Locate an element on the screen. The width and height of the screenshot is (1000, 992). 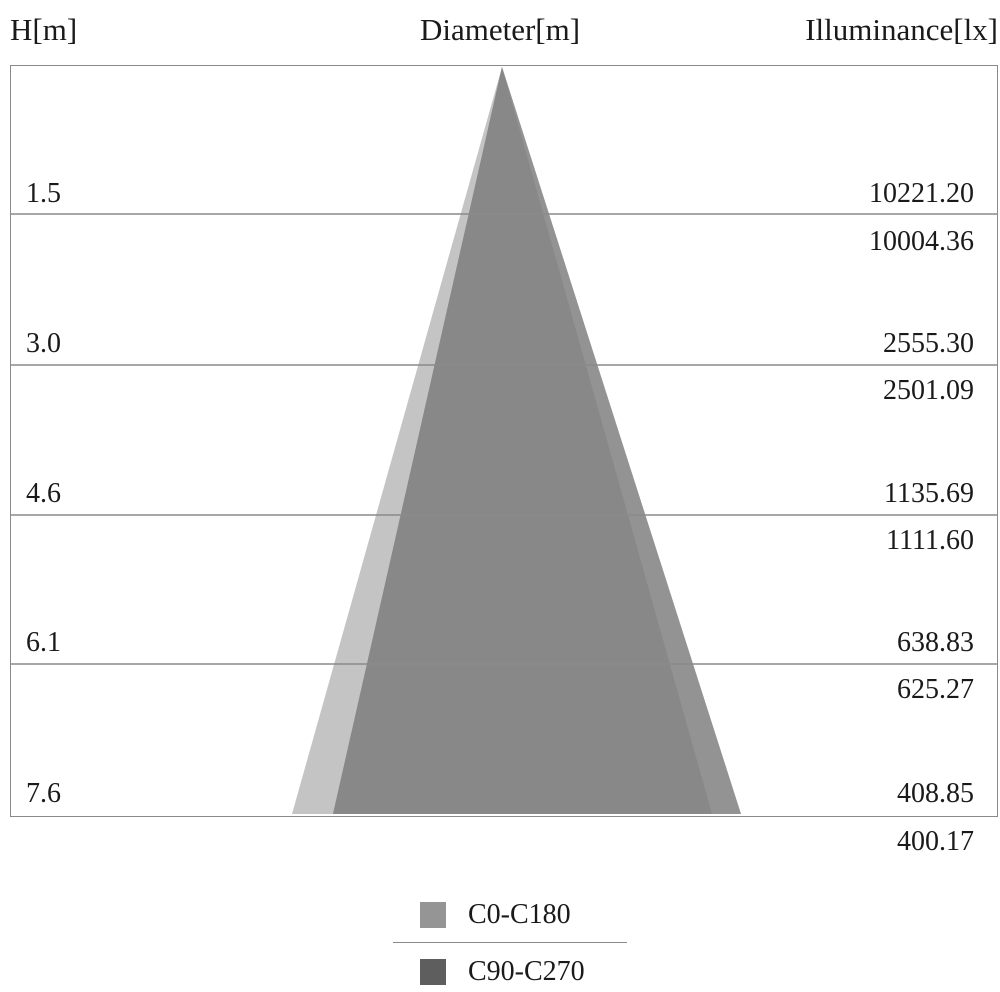
illuminance-header: Illuminance[lx] is located at coordinates (901, 29).